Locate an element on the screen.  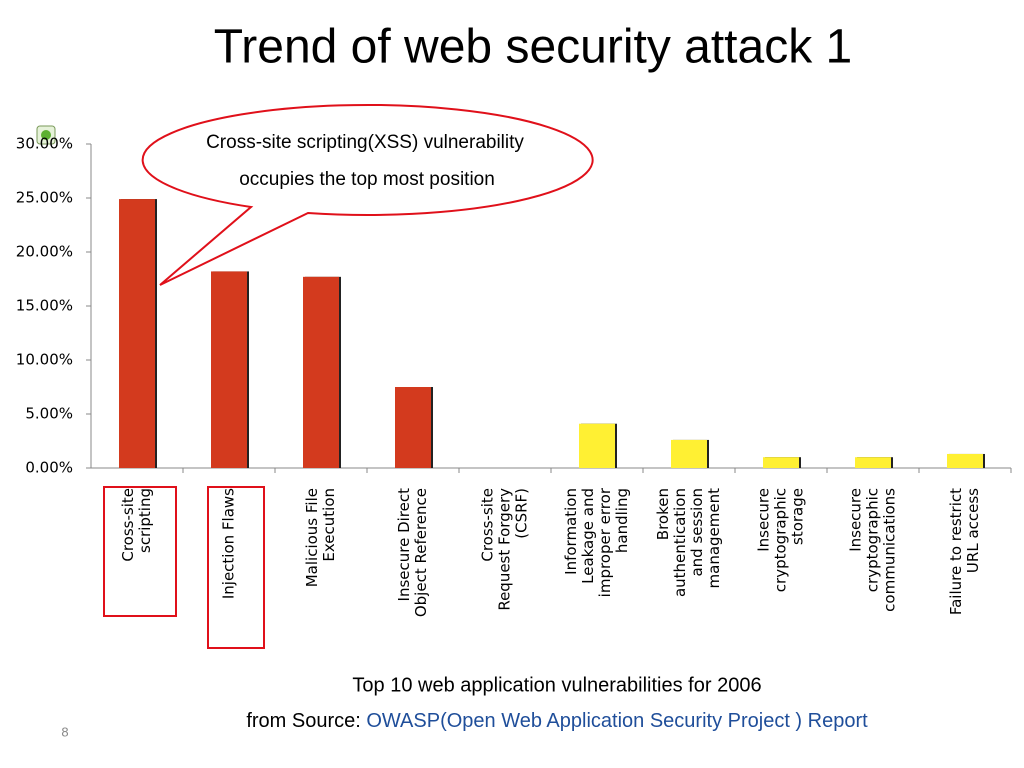
icon-dot is located at coordinates (46, 135).